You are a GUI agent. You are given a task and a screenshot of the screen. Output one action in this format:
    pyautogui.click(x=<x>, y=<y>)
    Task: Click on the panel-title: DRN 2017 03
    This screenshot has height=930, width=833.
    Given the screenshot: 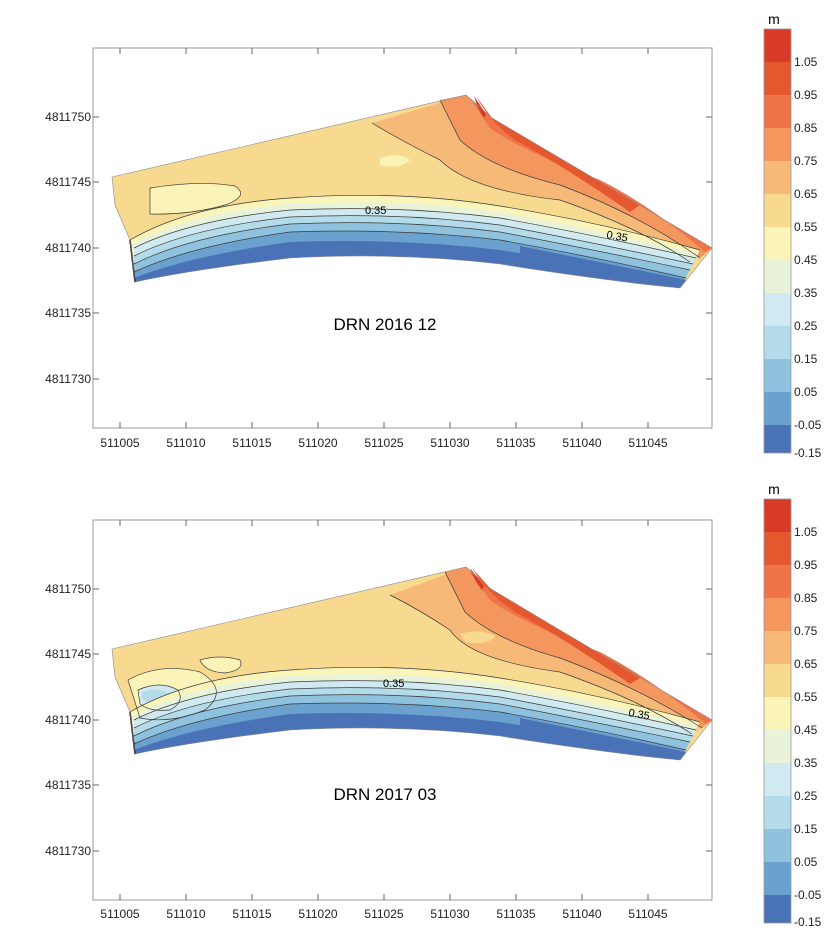 What is the action you would take?
    pyautogui.click(x=384, y=794)
    